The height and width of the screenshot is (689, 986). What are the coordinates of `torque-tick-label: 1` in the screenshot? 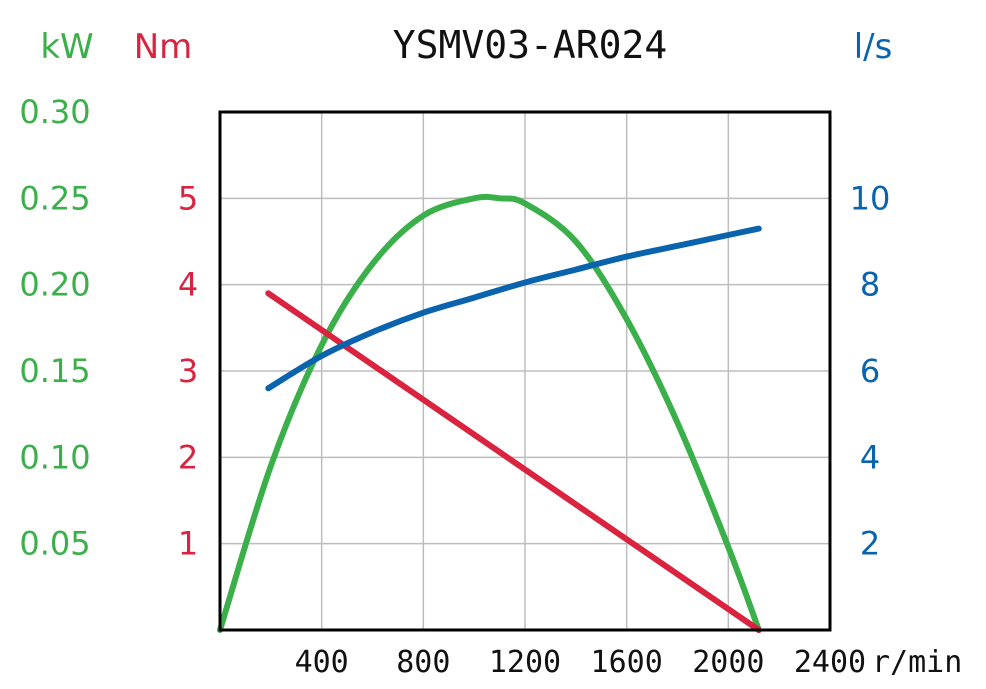 It's located at (188, 544).